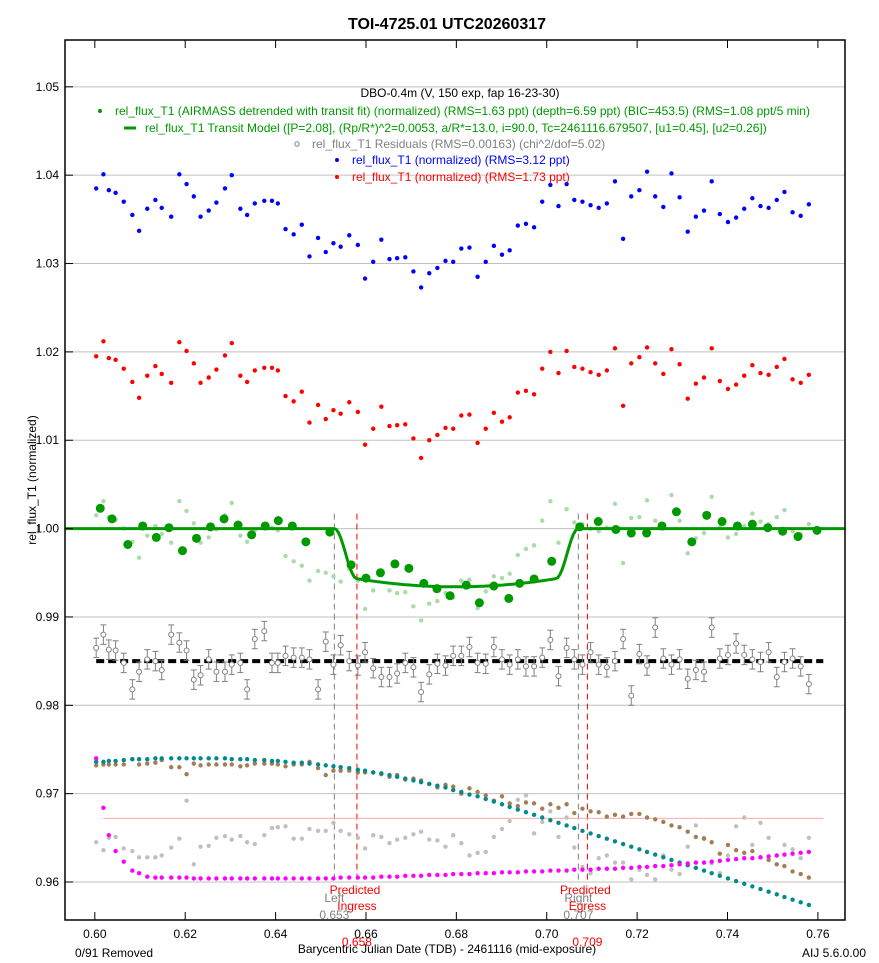 The height and width of the screenshot is (963, 879). Describe the element at coordinates (452, 818) in the screenshot. I see `series-comparison-magenta` at that location.